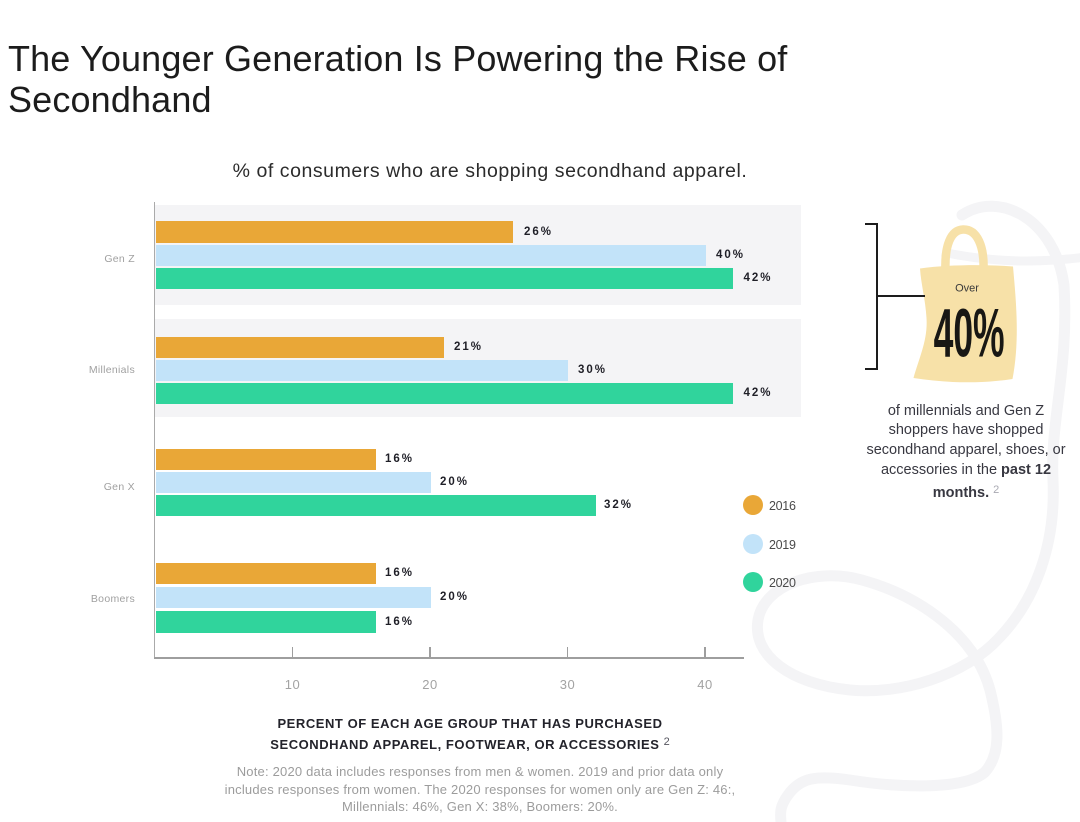 The width and height of the screenshot is (1080, 822). What do you see at coordinates (969, 333) in the screenshot?
I see `svg-text: 40%` at bounding box center [969, 333].